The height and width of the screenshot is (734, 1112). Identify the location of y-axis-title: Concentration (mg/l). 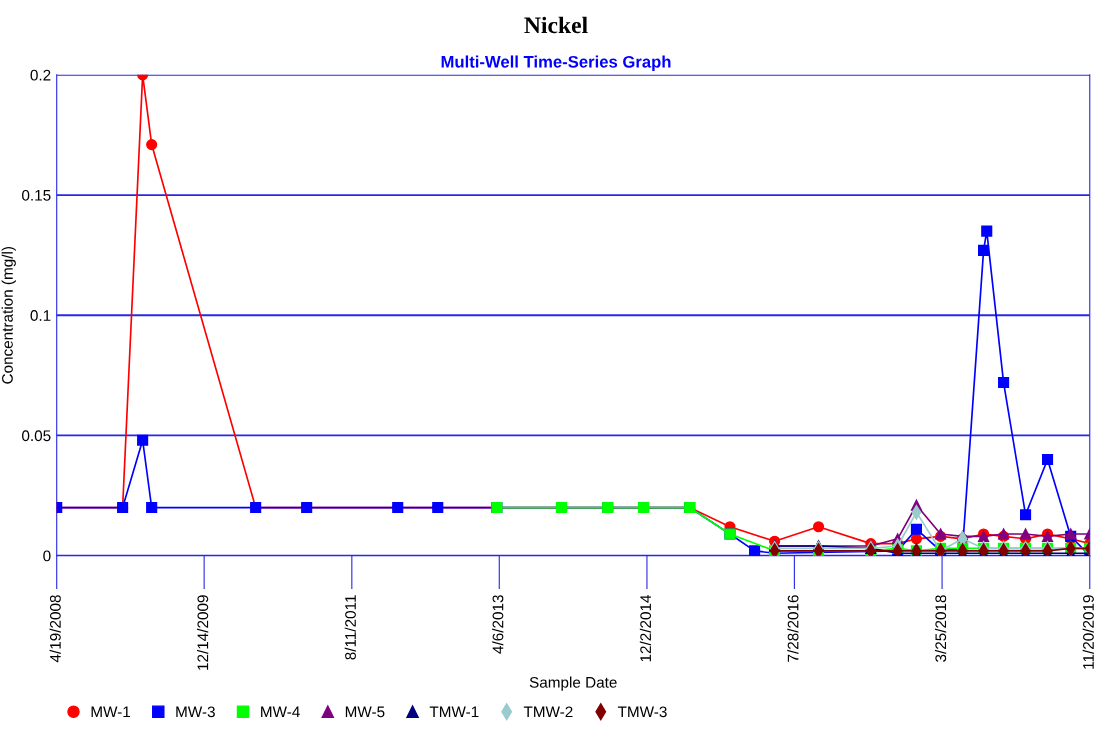
(8, 315).